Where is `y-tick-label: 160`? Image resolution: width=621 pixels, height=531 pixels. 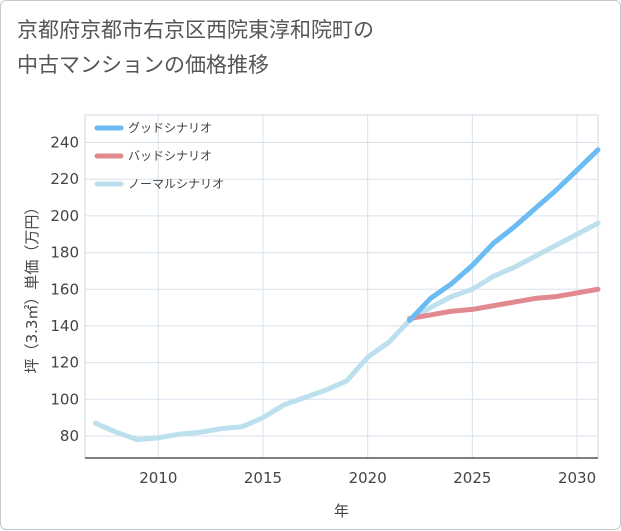 y-tick-label: 160 is located at coordinates (64, 289).